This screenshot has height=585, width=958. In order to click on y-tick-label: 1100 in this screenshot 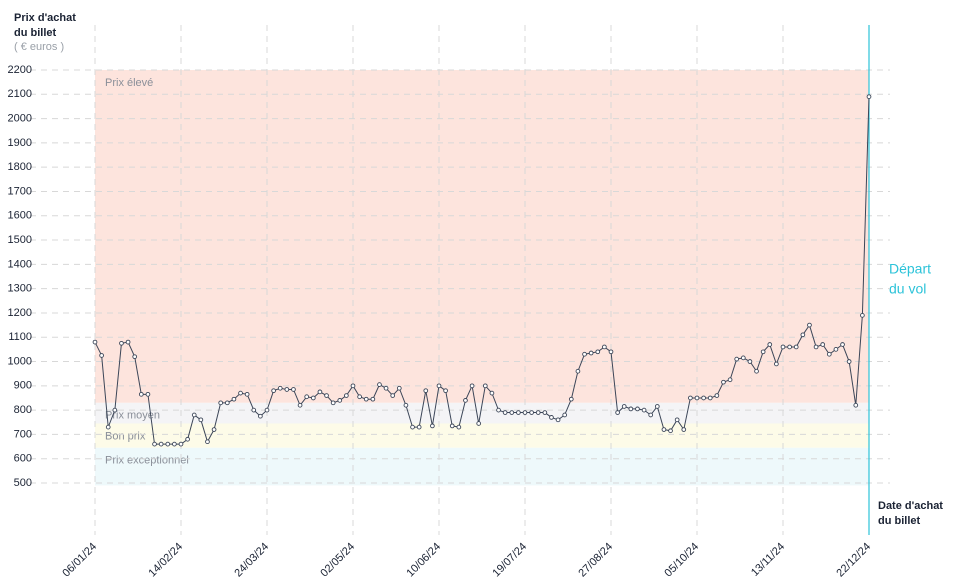, I will do `click(20, 337)`.